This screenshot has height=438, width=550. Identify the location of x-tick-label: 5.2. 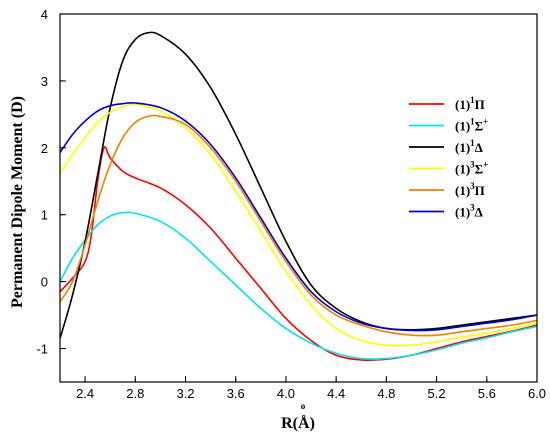
(437, 393).